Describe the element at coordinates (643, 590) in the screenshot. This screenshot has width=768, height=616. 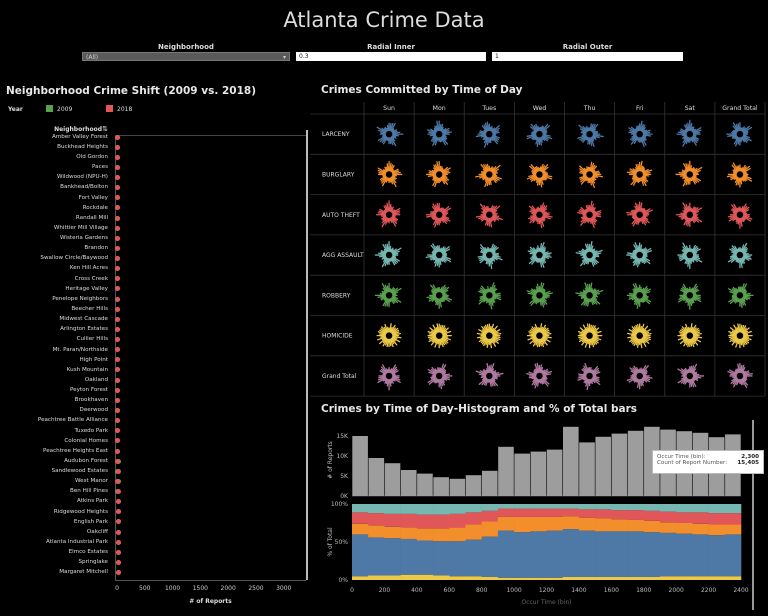
I see `hist-x-tick: 1800` at that location.